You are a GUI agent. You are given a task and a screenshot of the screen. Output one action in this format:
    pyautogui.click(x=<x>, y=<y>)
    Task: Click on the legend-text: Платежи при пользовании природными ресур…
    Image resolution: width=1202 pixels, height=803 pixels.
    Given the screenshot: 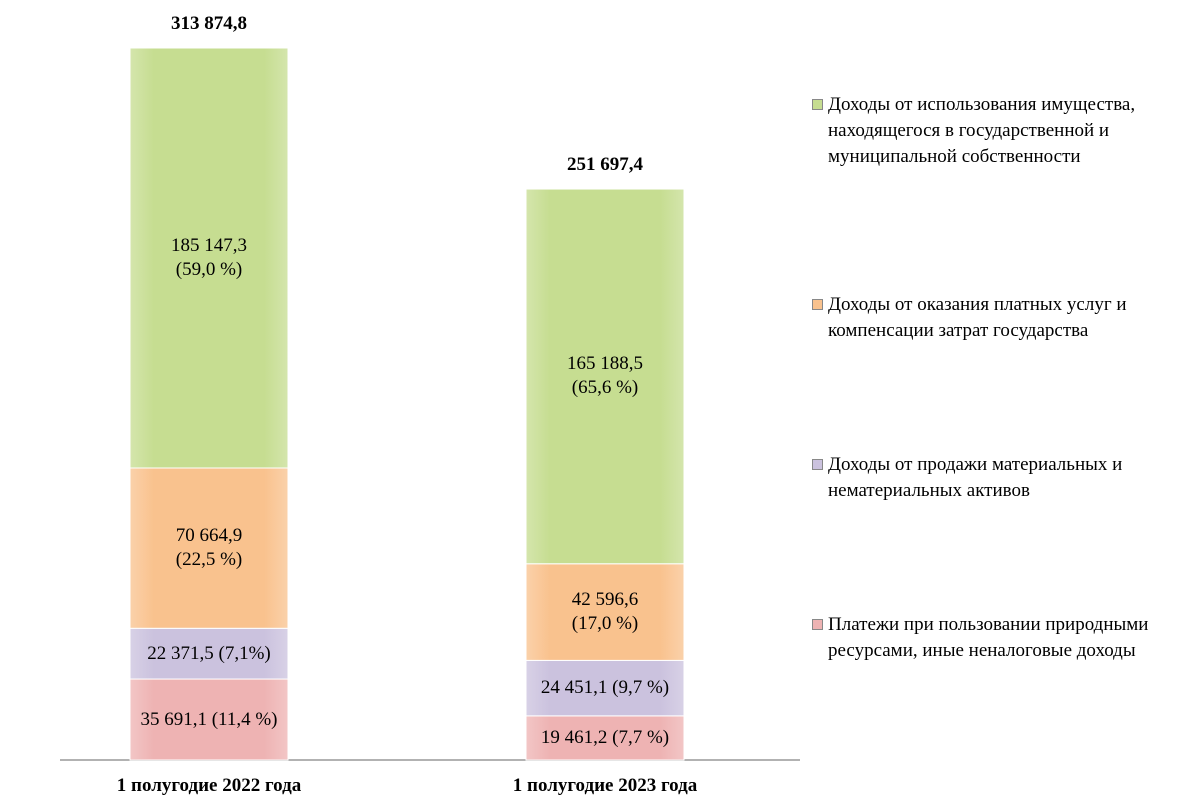 What is the action you would take?
    pyautogui.click(x=988, y=637)
    